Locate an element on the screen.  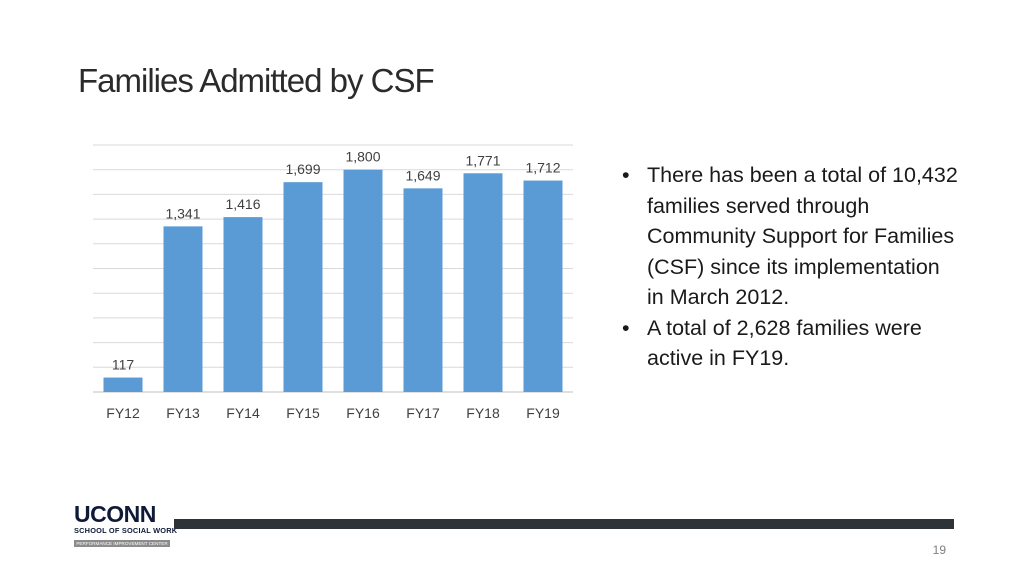
bar-fy12 is located at coordinates (123, 384).